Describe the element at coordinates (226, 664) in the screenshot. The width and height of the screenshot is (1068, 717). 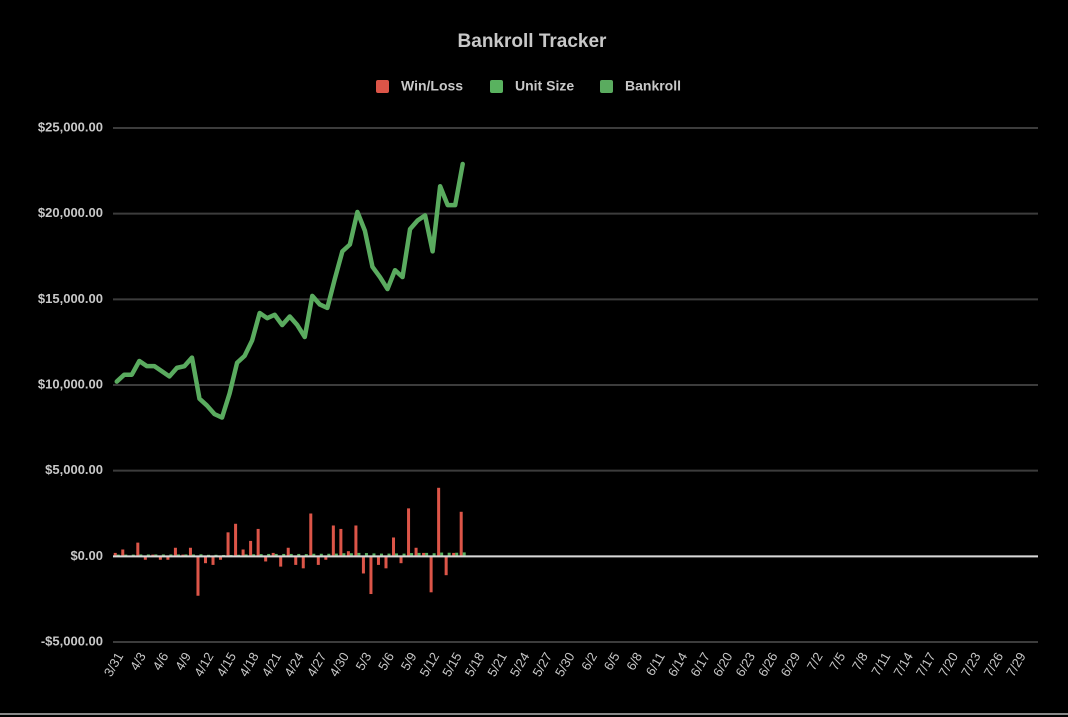
I see `x-tick-label: 4/15` at that location.